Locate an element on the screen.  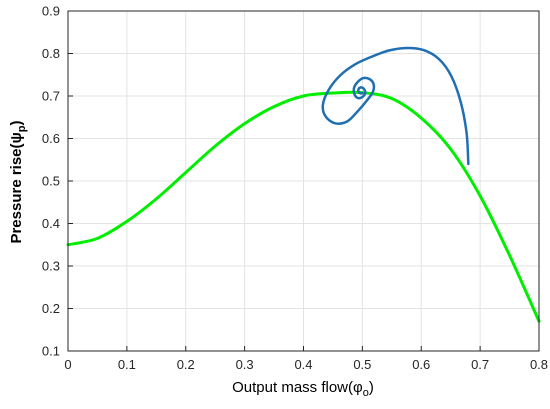
y-tick-label: 0.1 is located at coordinates (51, 351).